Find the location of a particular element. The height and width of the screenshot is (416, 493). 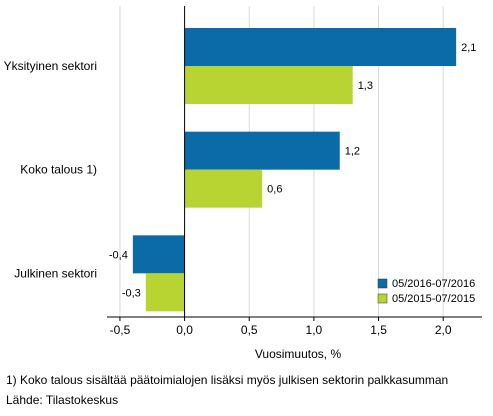

data-label: -0,3 is located at coordinates (131, 293).